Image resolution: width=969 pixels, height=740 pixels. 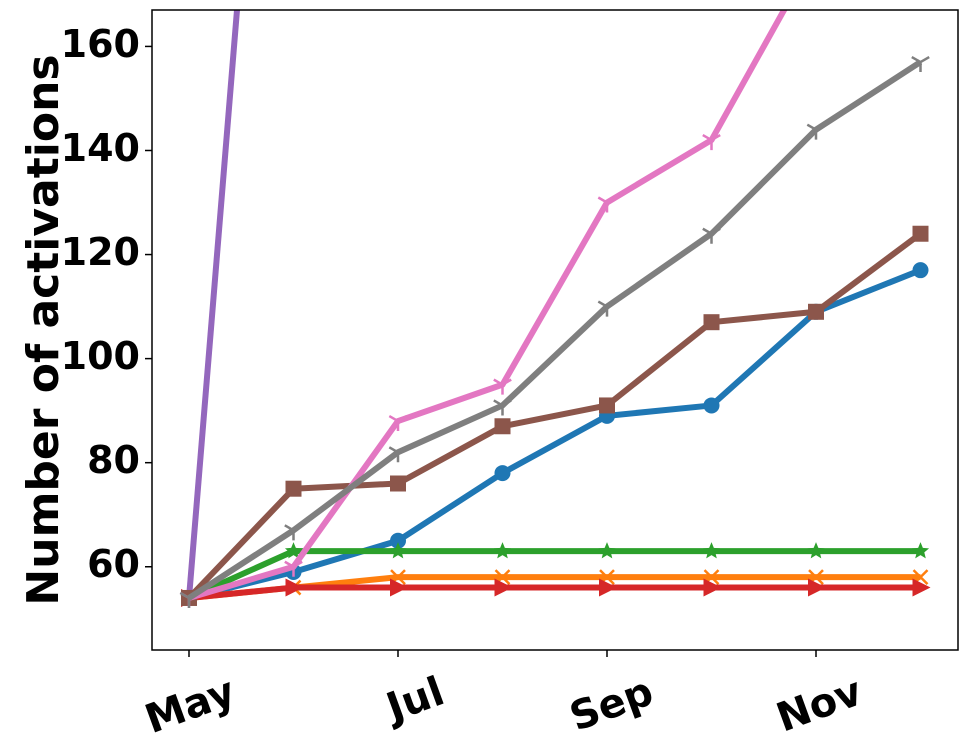 What do you see at coordinates (611, 704) in the screenshot?
I see `x-tick-label: Sep` at bounding box center [611, 704].